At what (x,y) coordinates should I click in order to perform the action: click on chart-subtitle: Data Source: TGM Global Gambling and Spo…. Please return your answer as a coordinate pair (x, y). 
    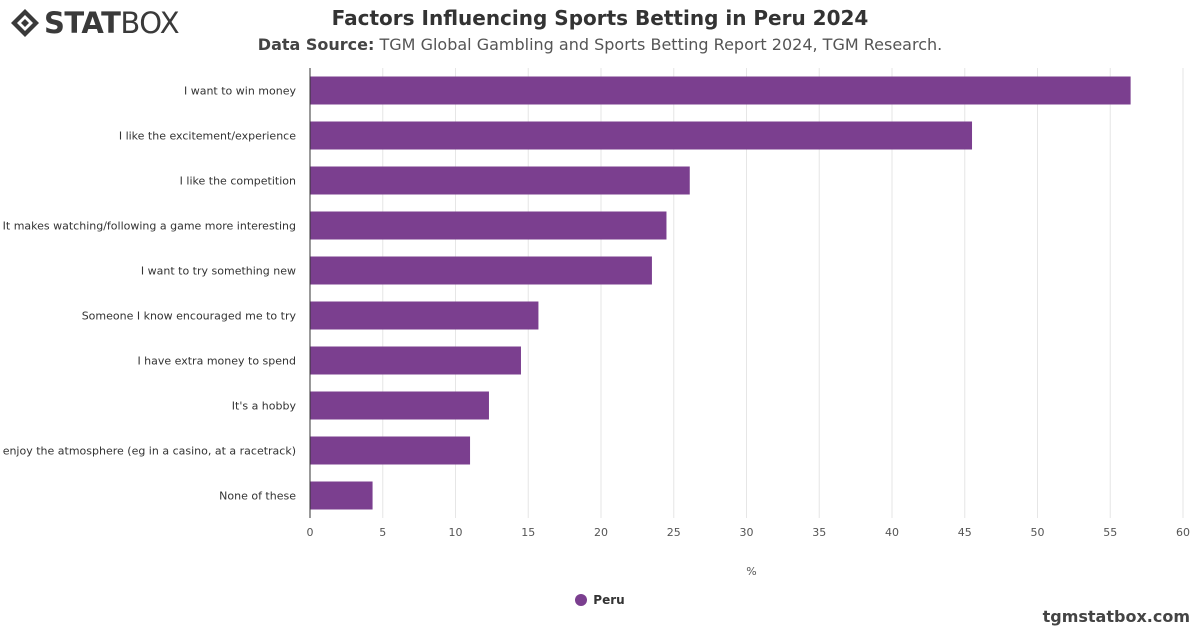
    Looking at the image, I should click on (600, 45).